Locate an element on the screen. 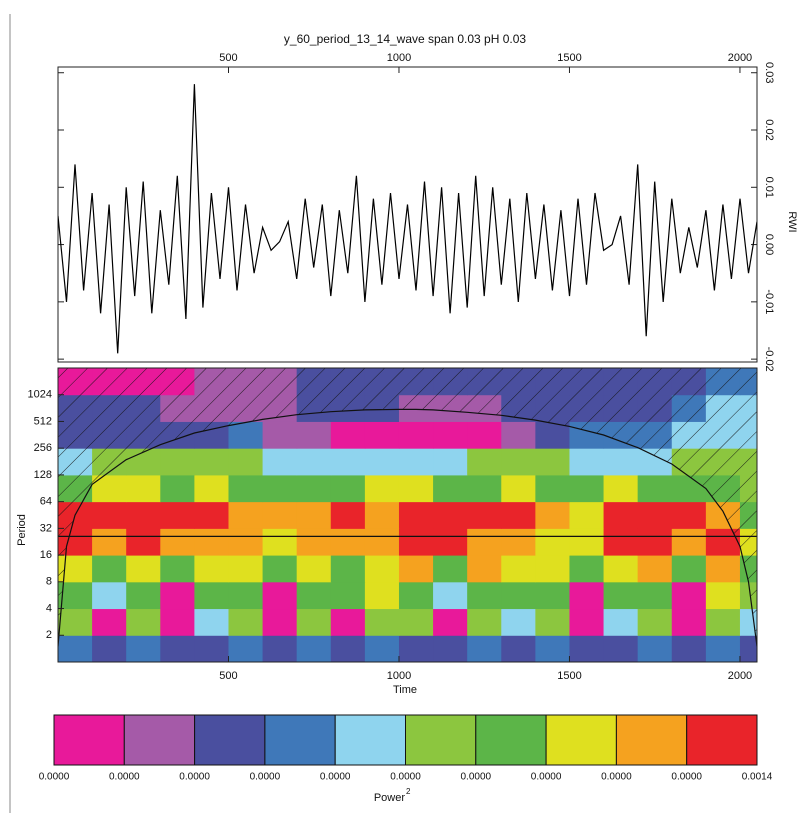  x-tick-label: 2000 is located at coordinates (740, 58).